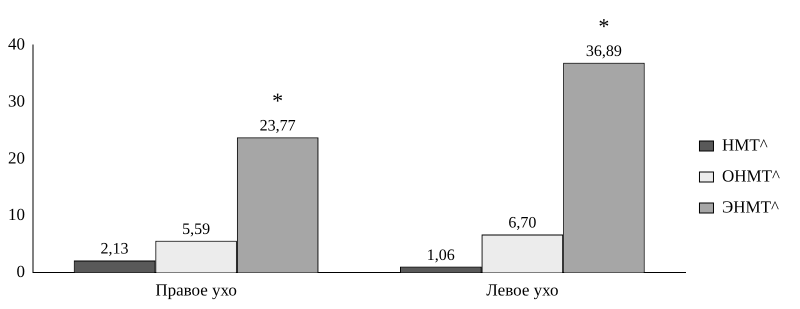  What do you see at coordinates (196, 229) in the screenshot?
I see `data-label: 5,59` at bounding box center [196, 229].